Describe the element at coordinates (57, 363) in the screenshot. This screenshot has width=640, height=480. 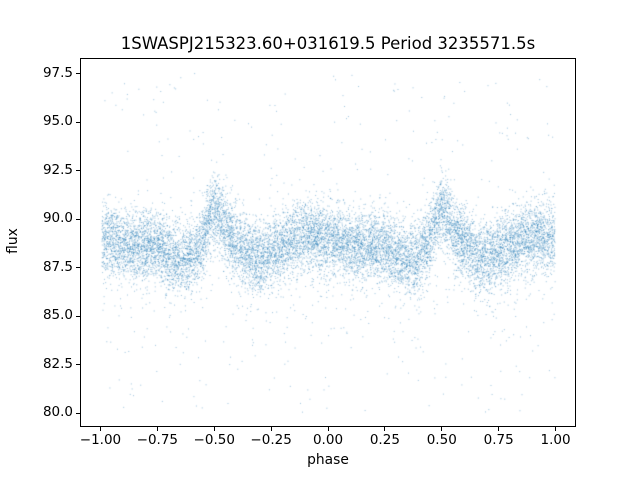
I see `y-tick-label: 82.5` at that location.